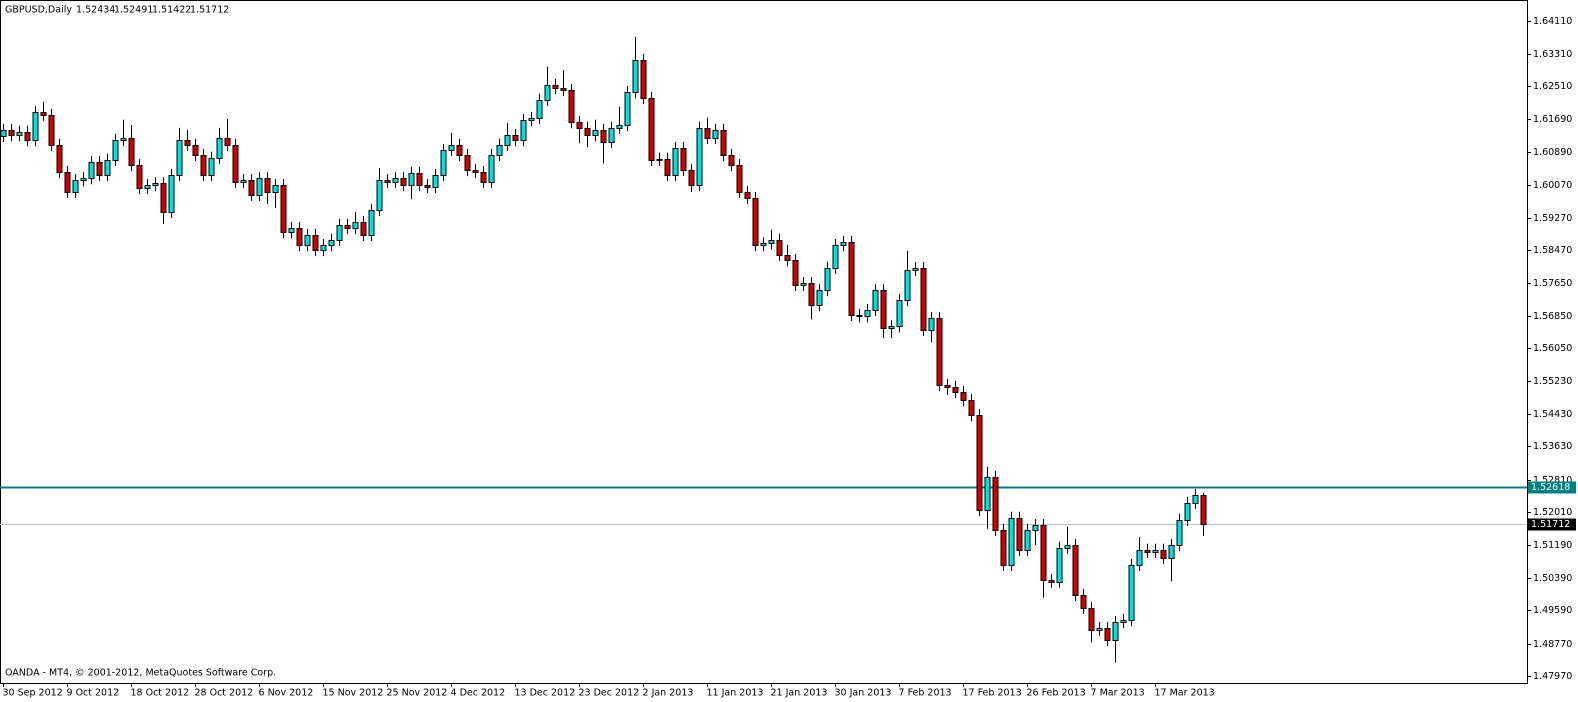 The width and height of the screenshot is (1578, 702). Describe the element at coordinates (925, 693) in the screenshot. I see `x-tick-label: 7 Feb 2013` at that location.